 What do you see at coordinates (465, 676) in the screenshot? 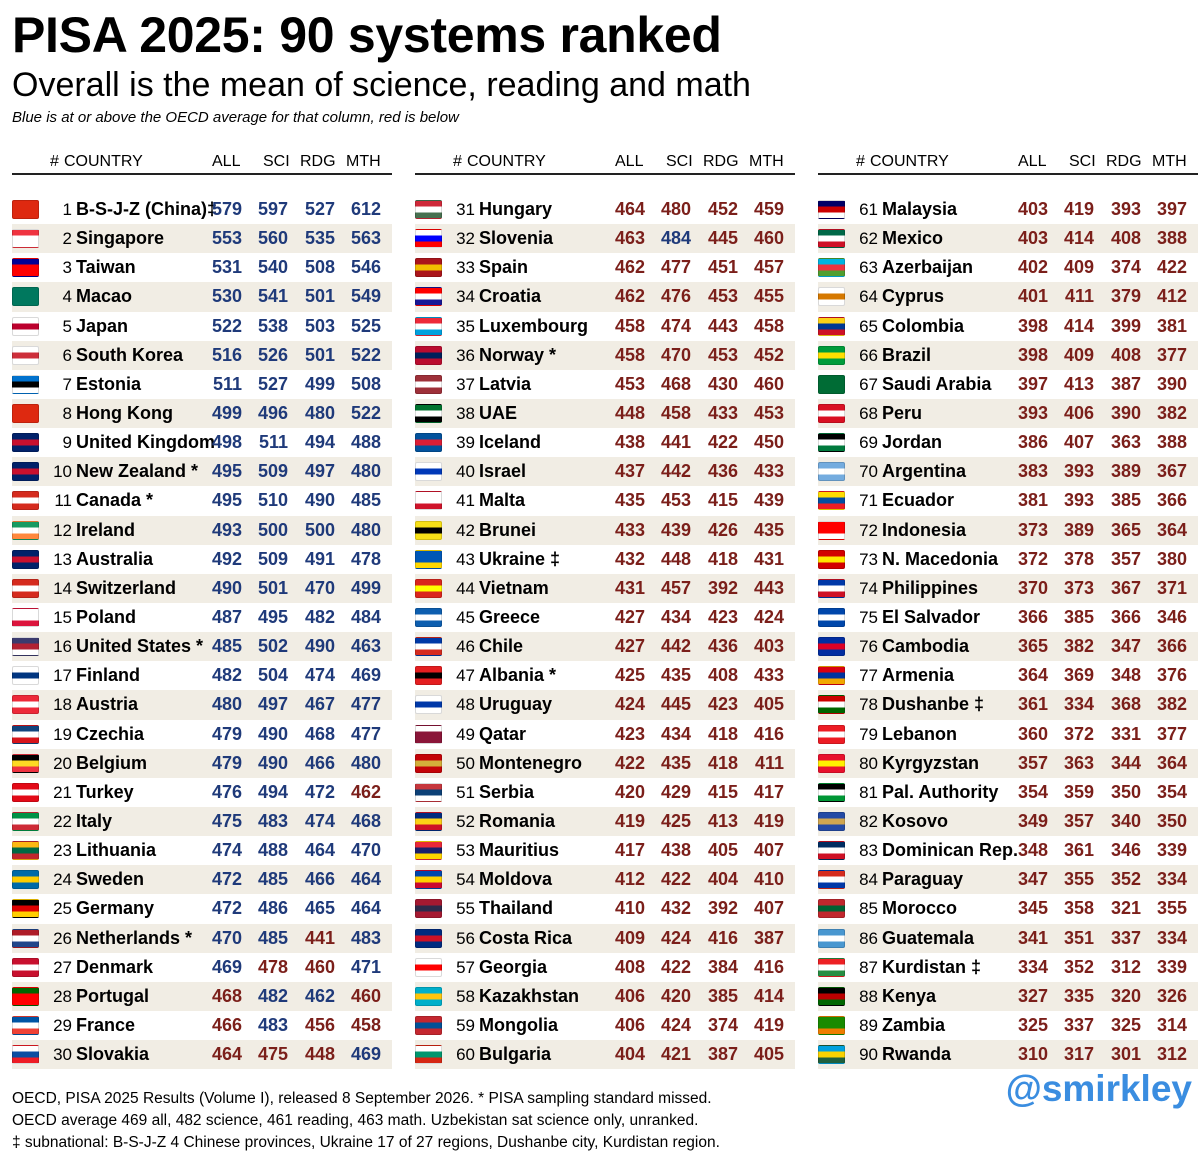
I see `rank-number: 47` at bounding box center [465, 676].